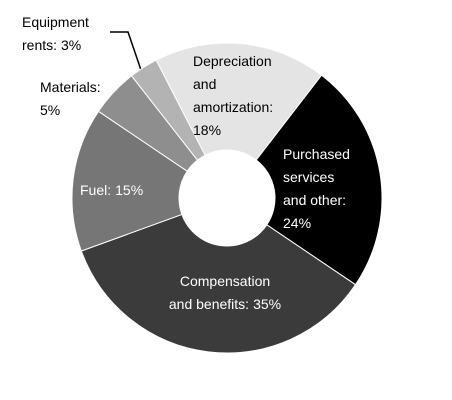  What do you see at coordinates (39, 45) in the screenshot?
I see `label-line: rents:` at bounding box center [39, 45].